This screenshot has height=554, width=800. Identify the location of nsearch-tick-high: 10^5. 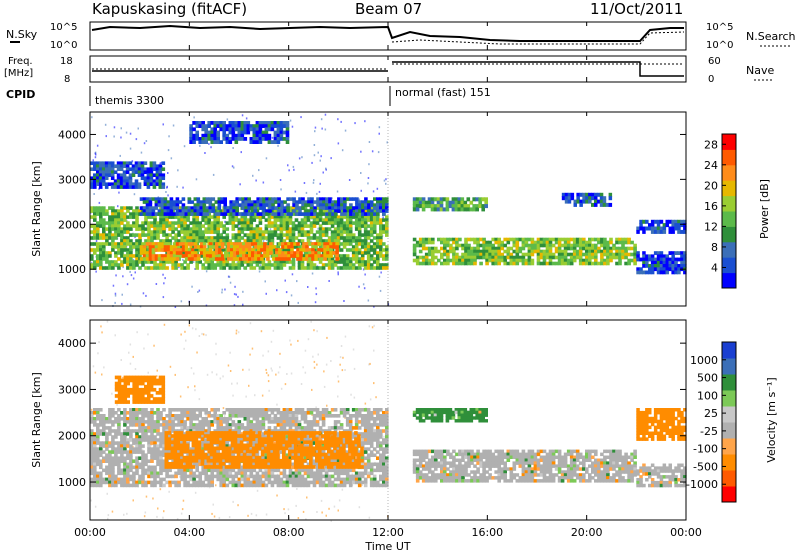
(719, 27).